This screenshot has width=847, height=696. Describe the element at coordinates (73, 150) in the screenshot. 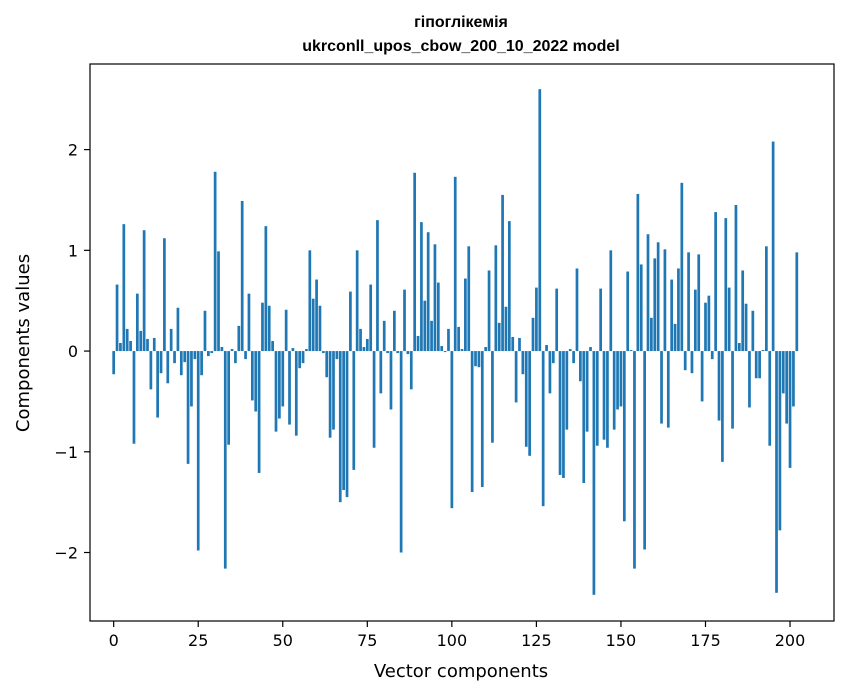

I see `y-tick-label: 2` at that location.